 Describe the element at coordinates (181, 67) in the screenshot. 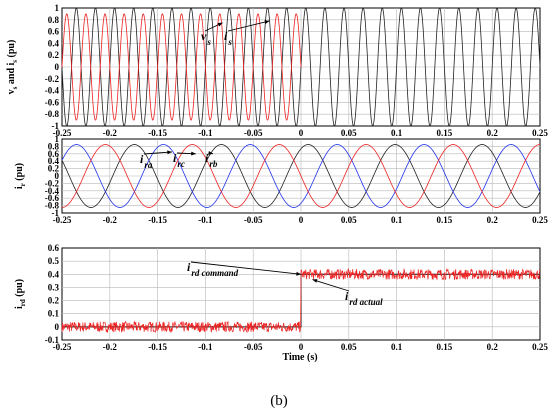

I see `series-line-i-s` at that location.